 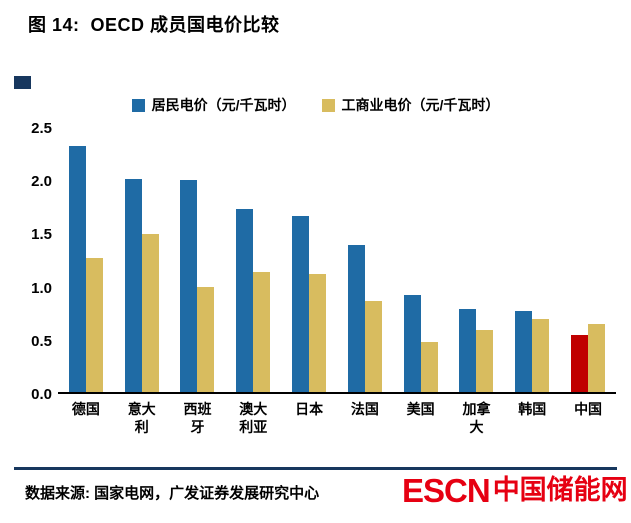 What do you see at coordinates (309, 409) in the screenshot?
I see `x-axis-label-text: 日本` at bounding box center [309, 409].